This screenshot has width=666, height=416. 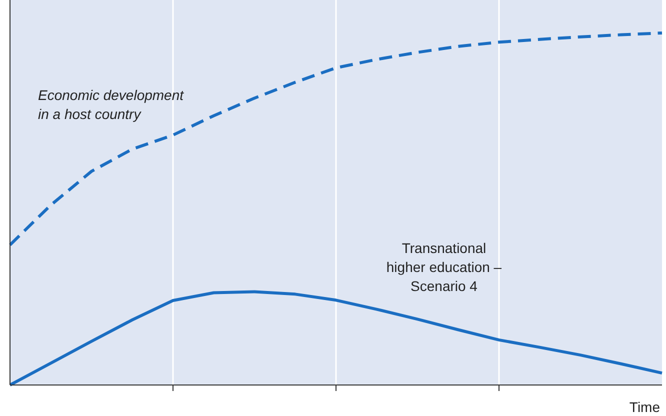 I want to click on series-label: Economic development in a host country, so click(x=111, y=104).